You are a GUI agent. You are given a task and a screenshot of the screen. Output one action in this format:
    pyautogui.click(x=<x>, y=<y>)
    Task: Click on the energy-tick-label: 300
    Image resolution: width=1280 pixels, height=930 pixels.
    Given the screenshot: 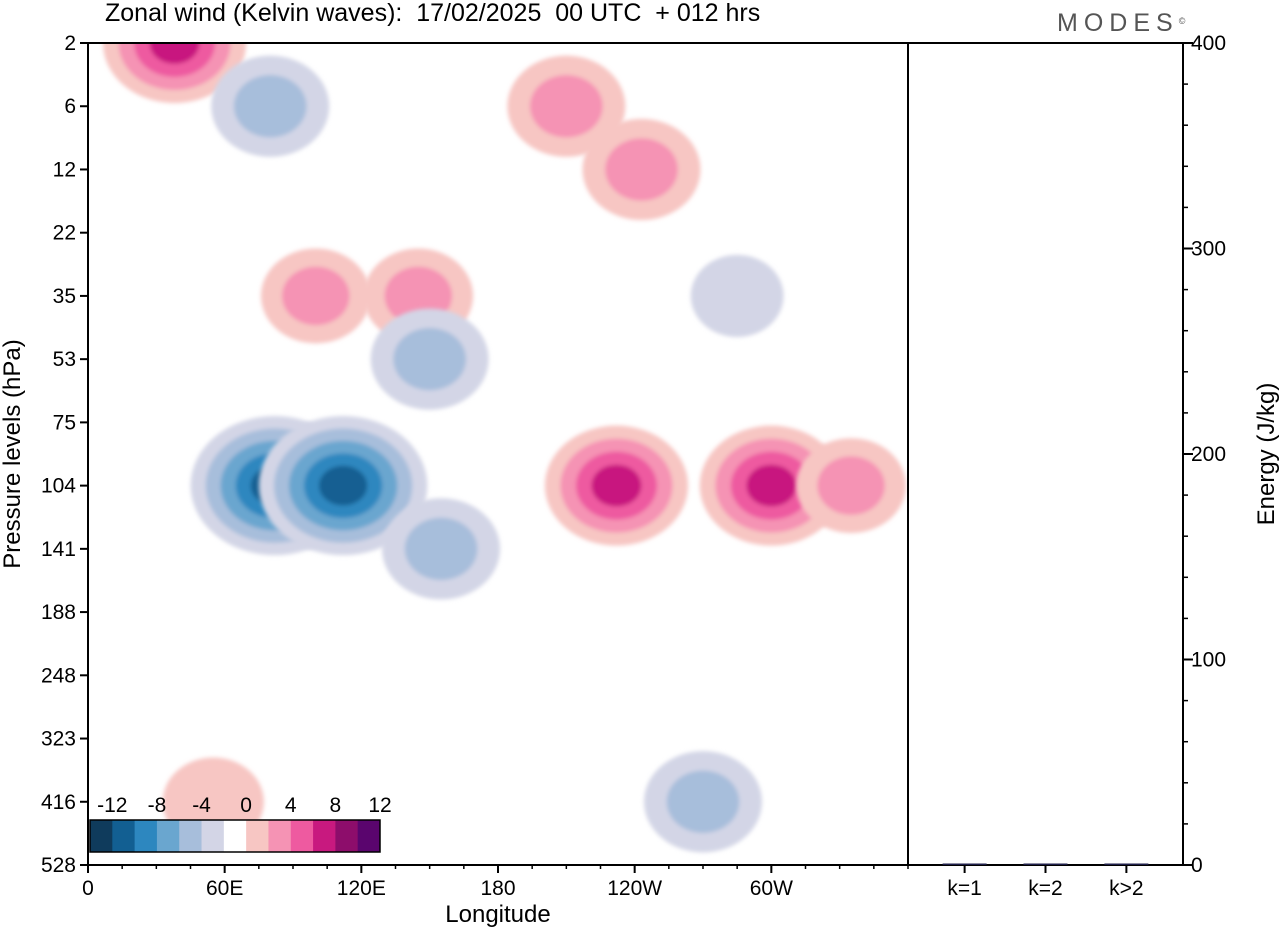 What is the action you would take?
    pyautogui.click(x=1208, y=249)
    